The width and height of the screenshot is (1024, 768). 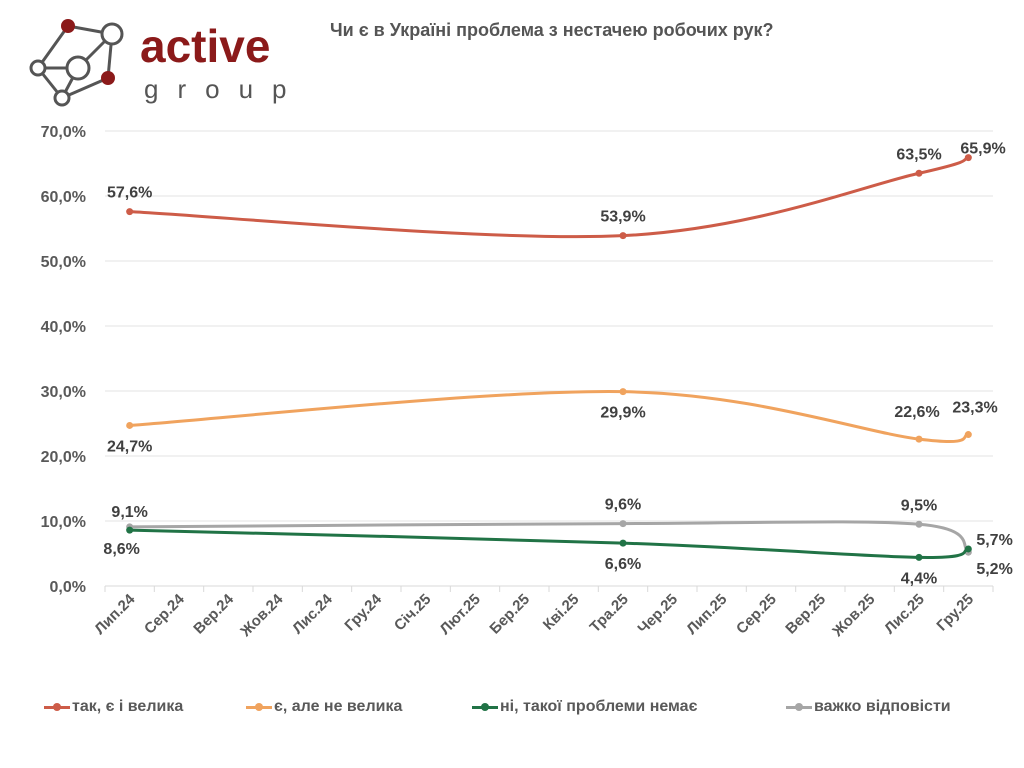 What do you see at coordinates (918, 154) in the screenshot?
I see `data-label: 63,5%` at bounding box center [918, 154].